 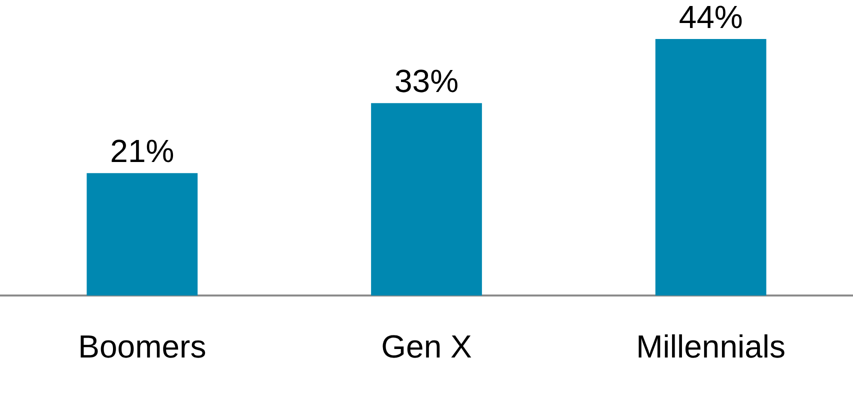 What do you see at coordinates (426, 80) in the screenshot?
I see `data-label: 33%` at bounding box center [426, 80].